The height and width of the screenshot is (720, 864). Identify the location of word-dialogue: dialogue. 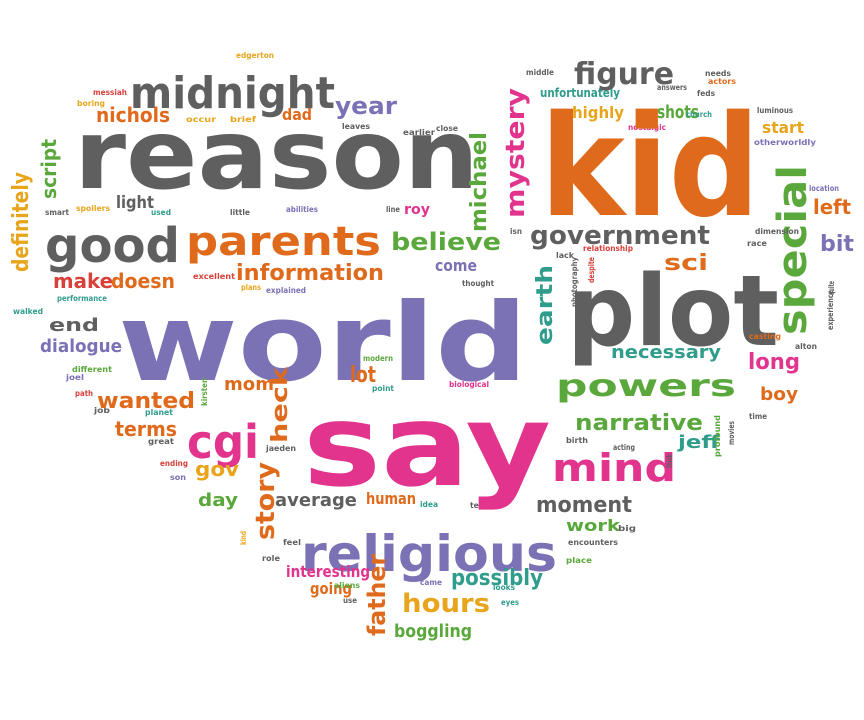
(81, 346).